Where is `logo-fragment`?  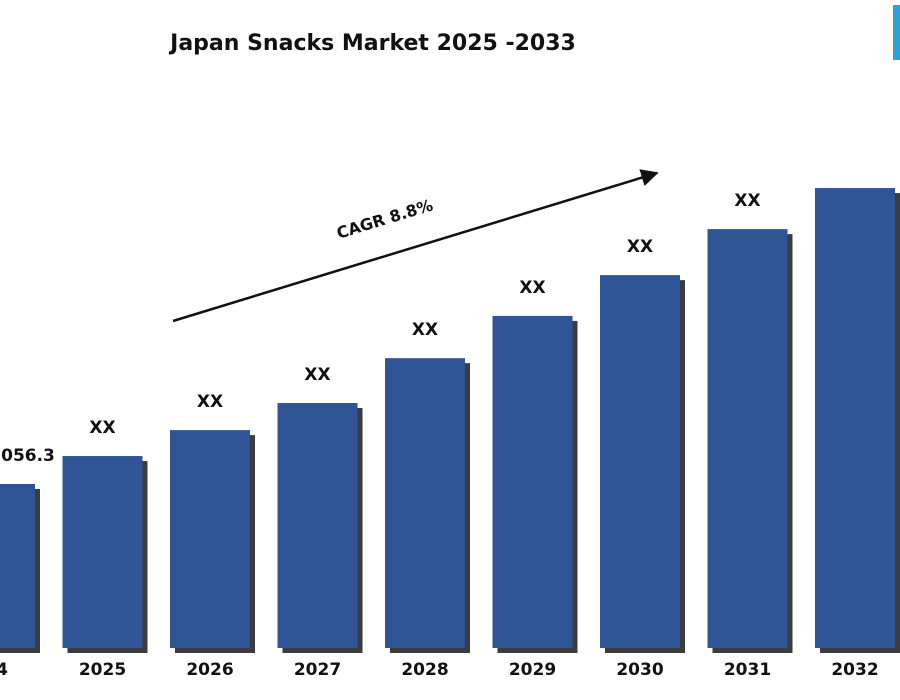
logo-fragment is located at coordinates (896, 32).